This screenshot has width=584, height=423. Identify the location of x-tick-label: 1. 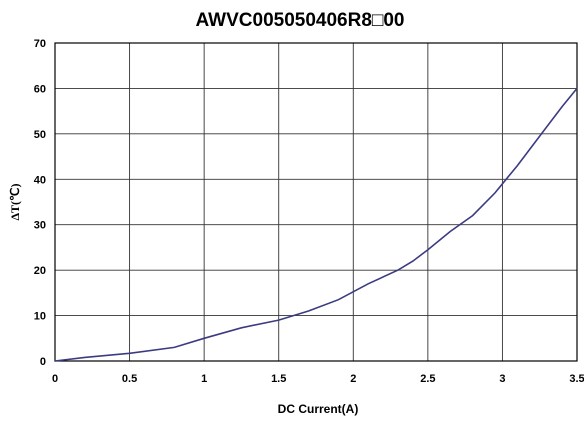
(204, 379).